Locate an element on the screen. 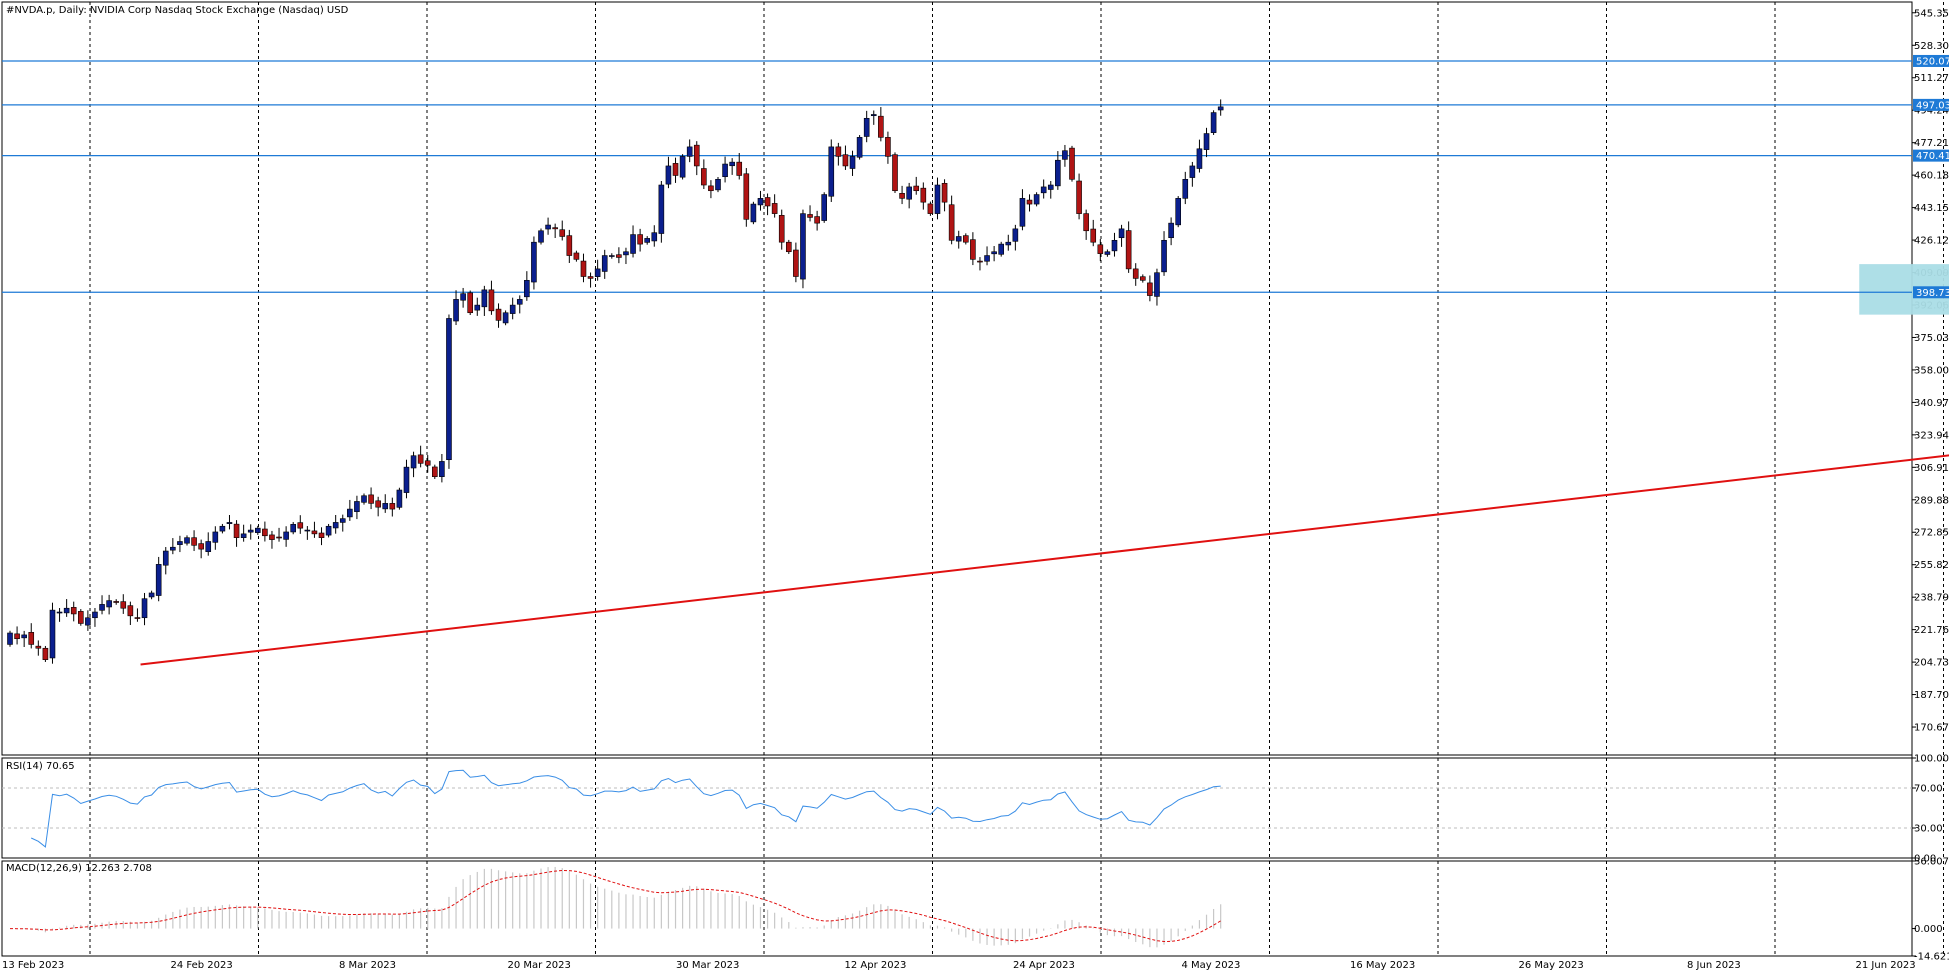 The height and width of the screenshot is (972, 1949). macd-tick-label: -14.621 is located at coordinates (1931, 957).